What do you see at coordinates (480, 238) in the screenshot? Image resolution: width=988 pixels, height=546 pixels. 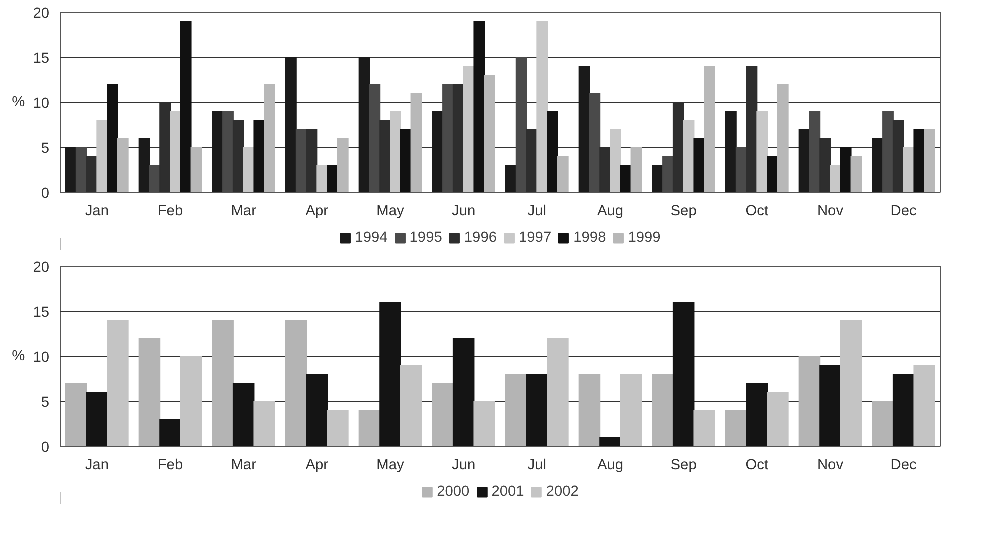 I see `legend-label: 1996` at bounding box center [480, 238].